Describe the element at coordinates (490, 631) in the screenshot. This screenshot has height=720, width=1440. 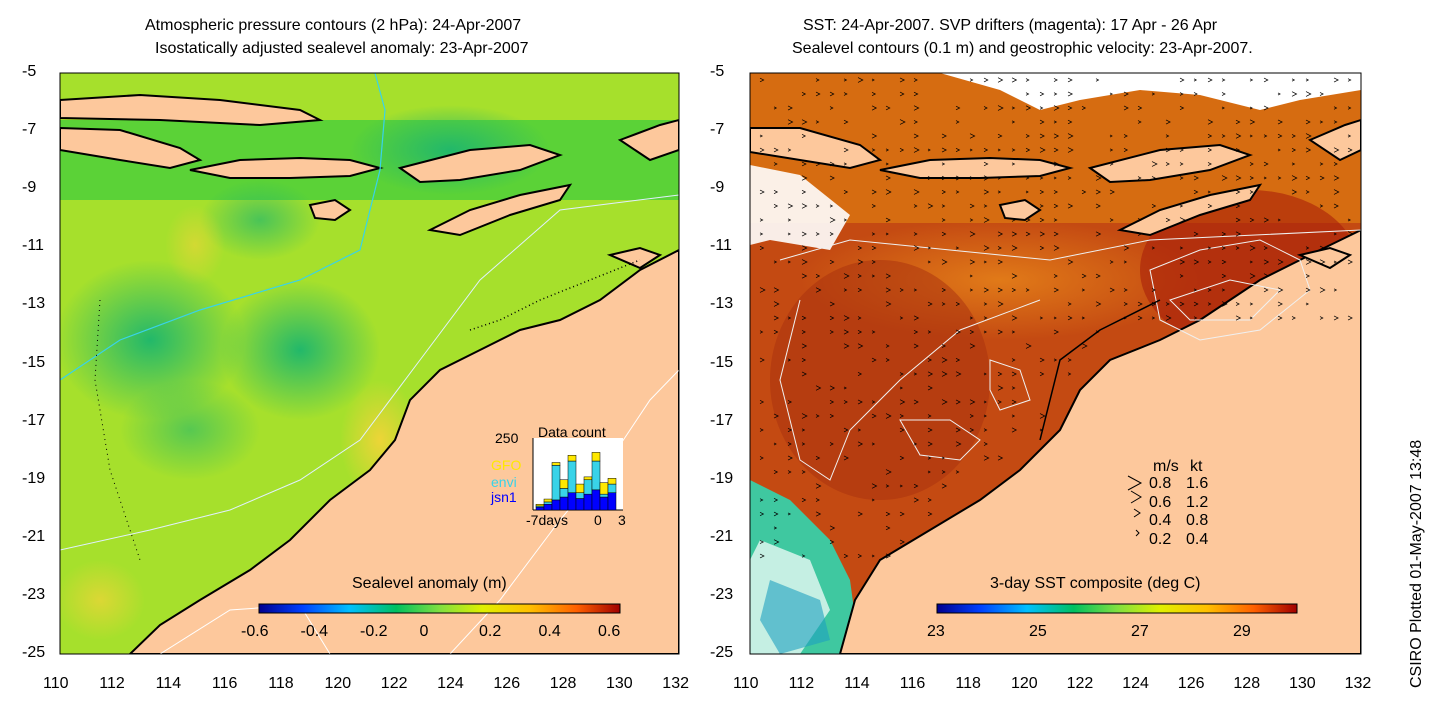
I see `sla-cb-tick-4: 0.2` at that location.